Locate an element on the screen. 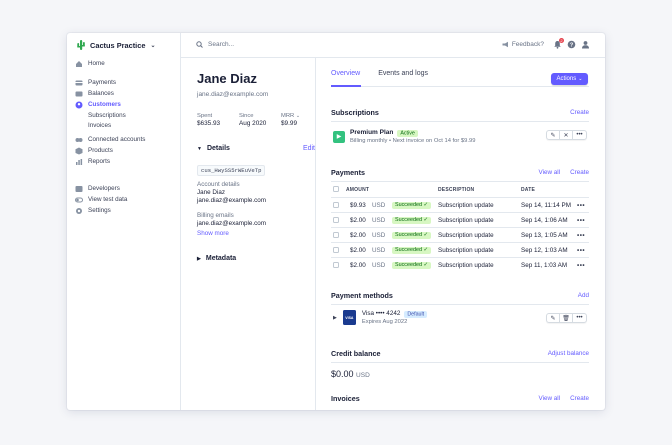  customer-email: jane.diaz@example.com is located at coordinates (233, 94).